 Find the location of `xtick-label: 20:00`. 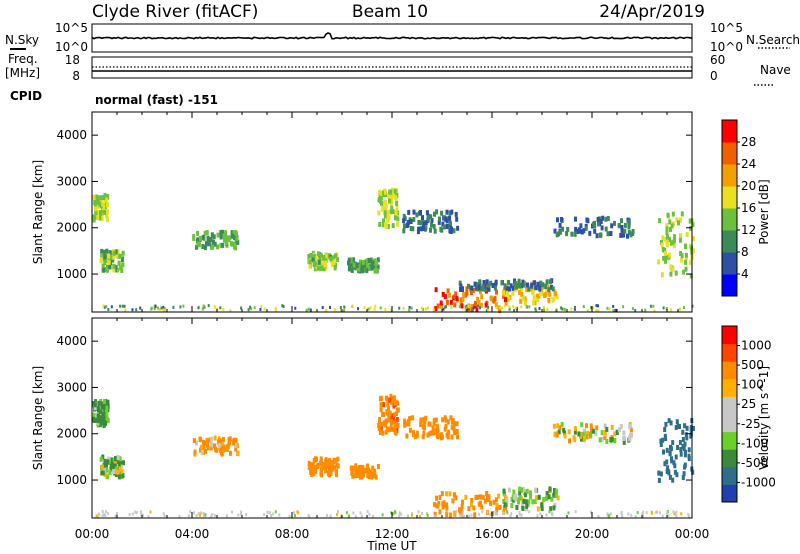

xtick-label: 20:00 is located at coordinates (592, 534).